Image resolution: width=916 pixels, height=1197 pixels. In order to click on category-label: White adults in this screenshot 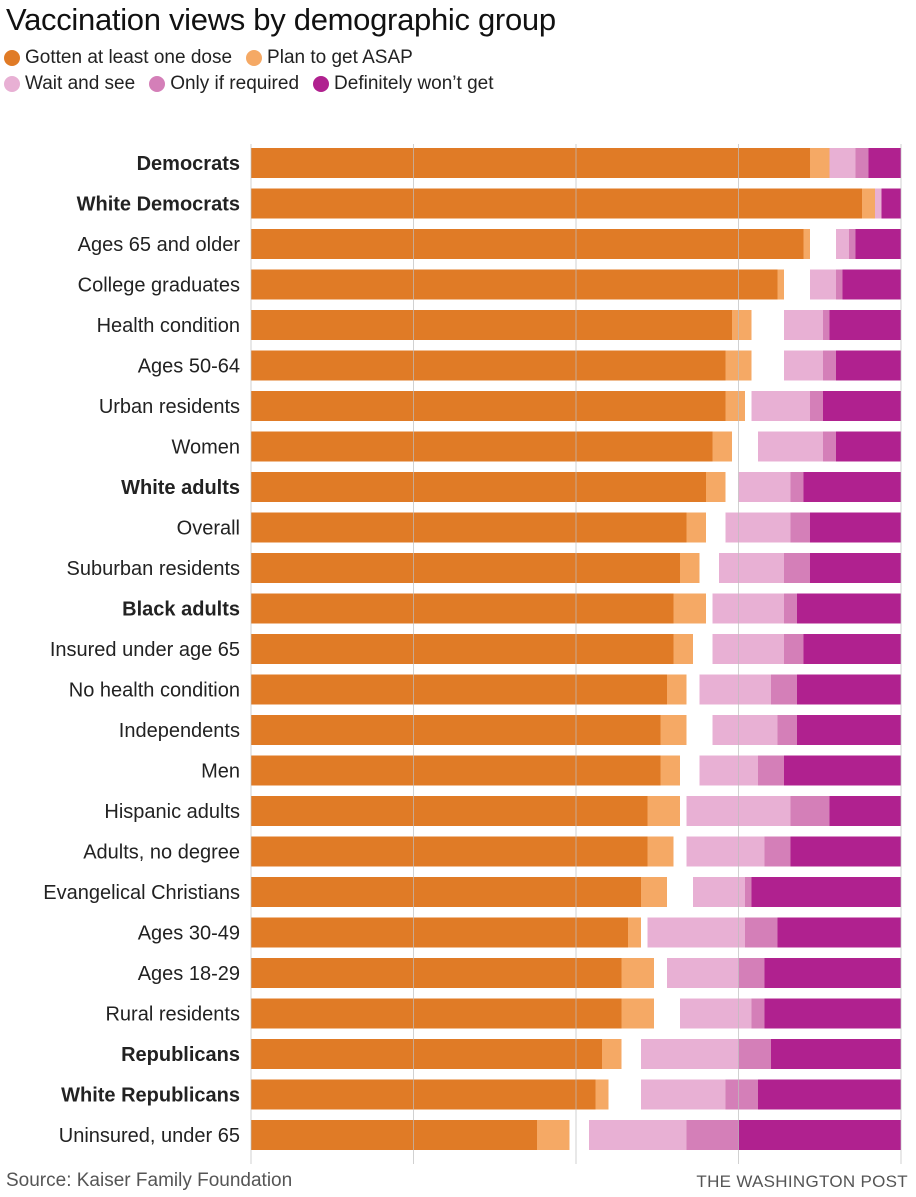, I will do `click(180, 488)`.